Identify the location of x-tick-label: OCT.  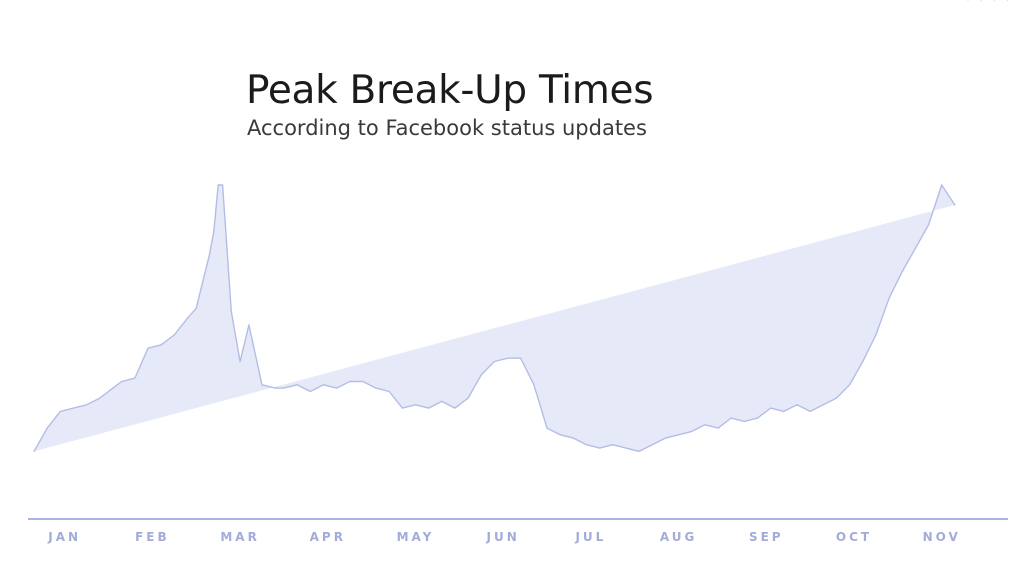
(854, 537).